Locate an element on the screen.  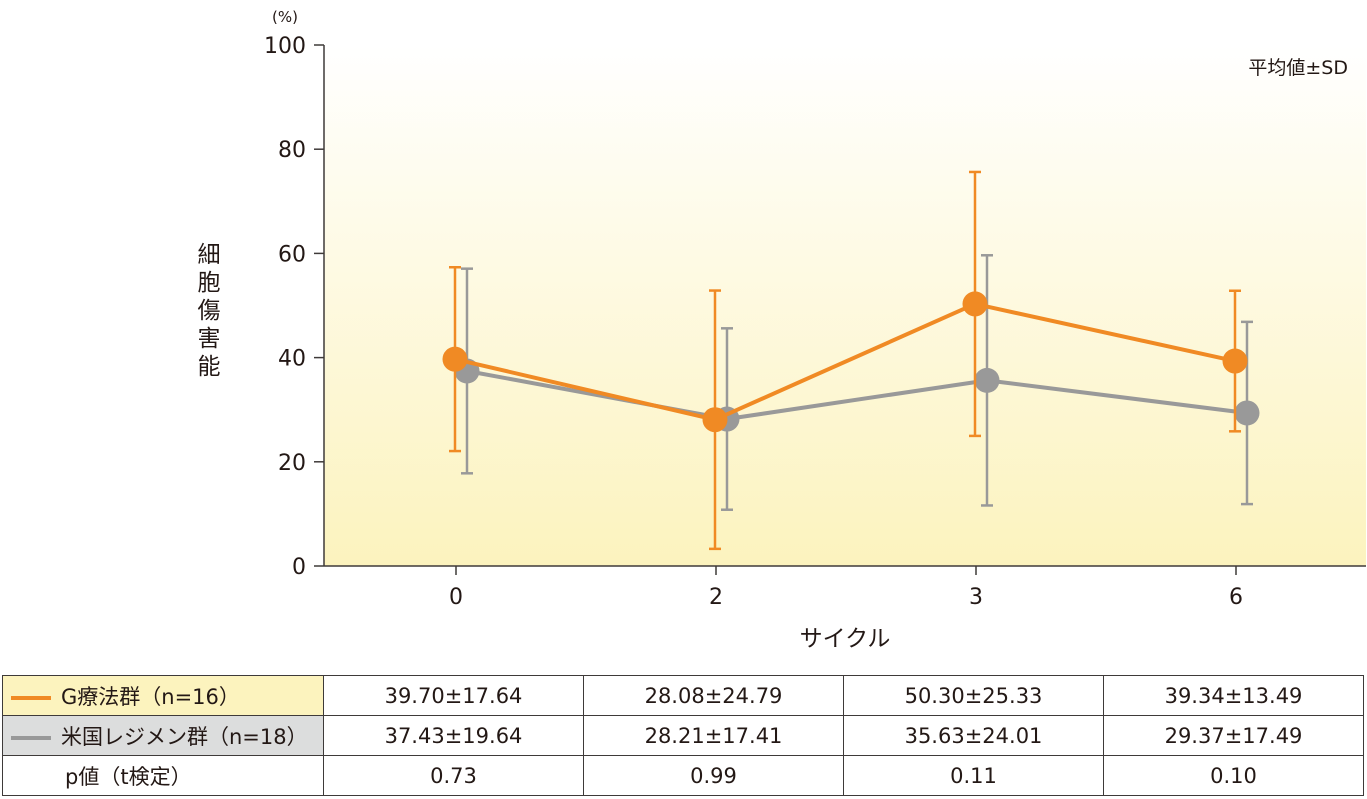
x-tick-label: 0 is located at coordinates (456, 597).